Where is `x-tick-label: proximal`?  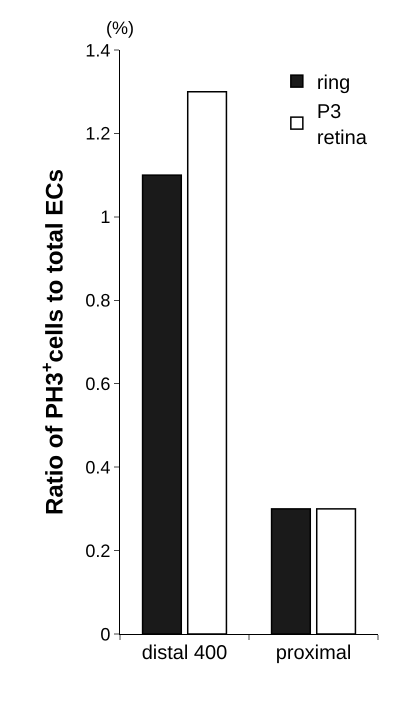 x-tick-label: proximal is located at coordinates (314, 653).